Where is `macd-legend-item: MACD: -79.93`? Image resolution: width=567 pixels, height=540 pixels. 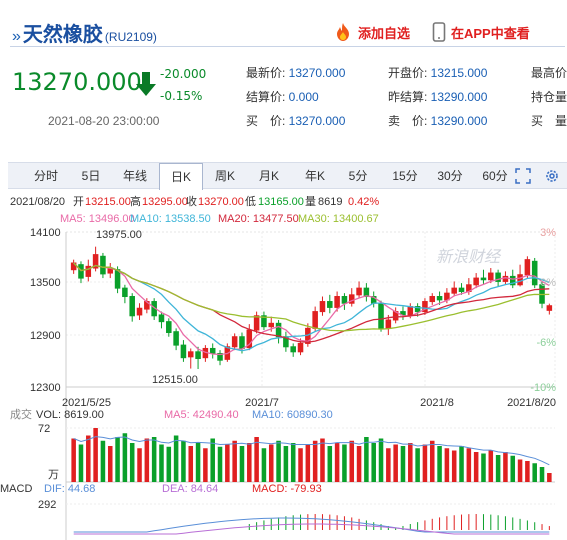
macd-legend-item: MACD: -79.93 is located at coordinates (287, 489).